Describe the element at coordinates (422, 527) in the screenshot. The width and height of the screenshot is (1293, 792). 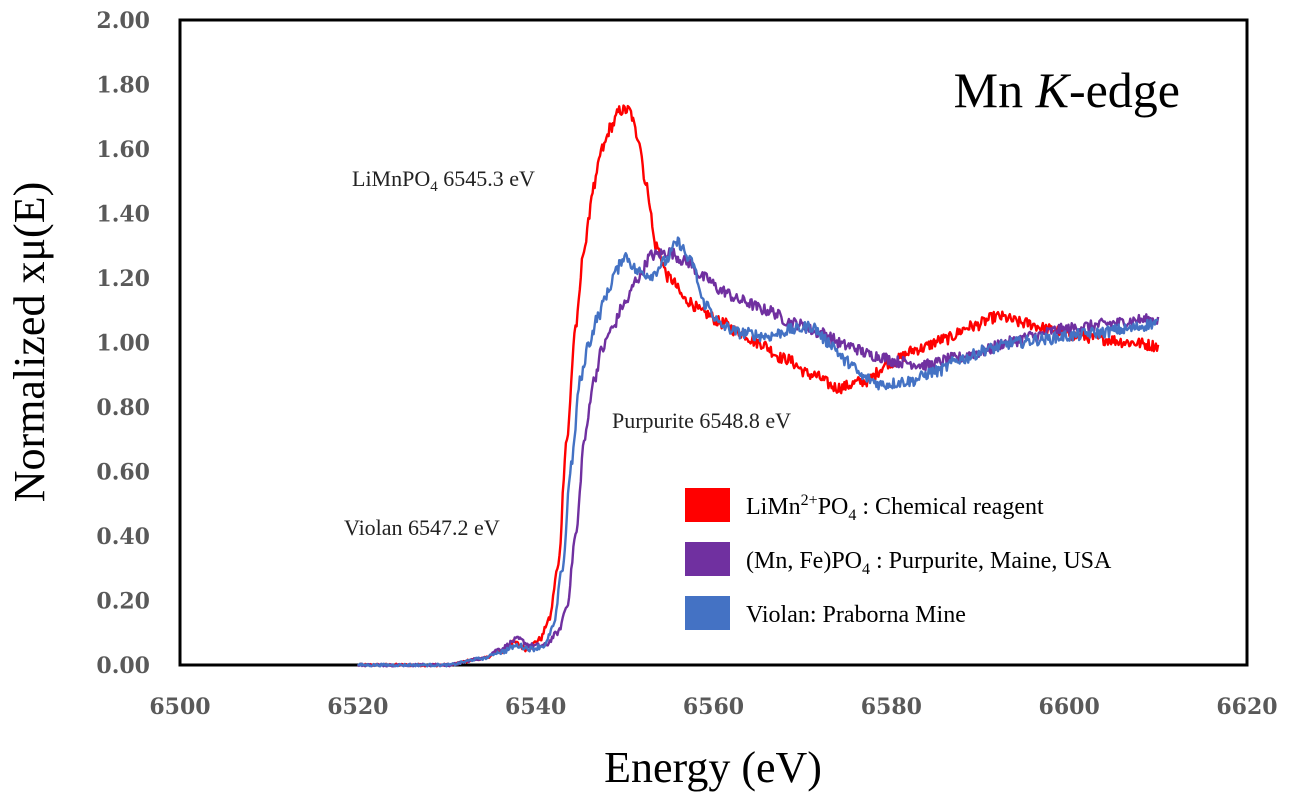
I see `annotation-violan-edge: Violan 6547.2 eV` at that location.